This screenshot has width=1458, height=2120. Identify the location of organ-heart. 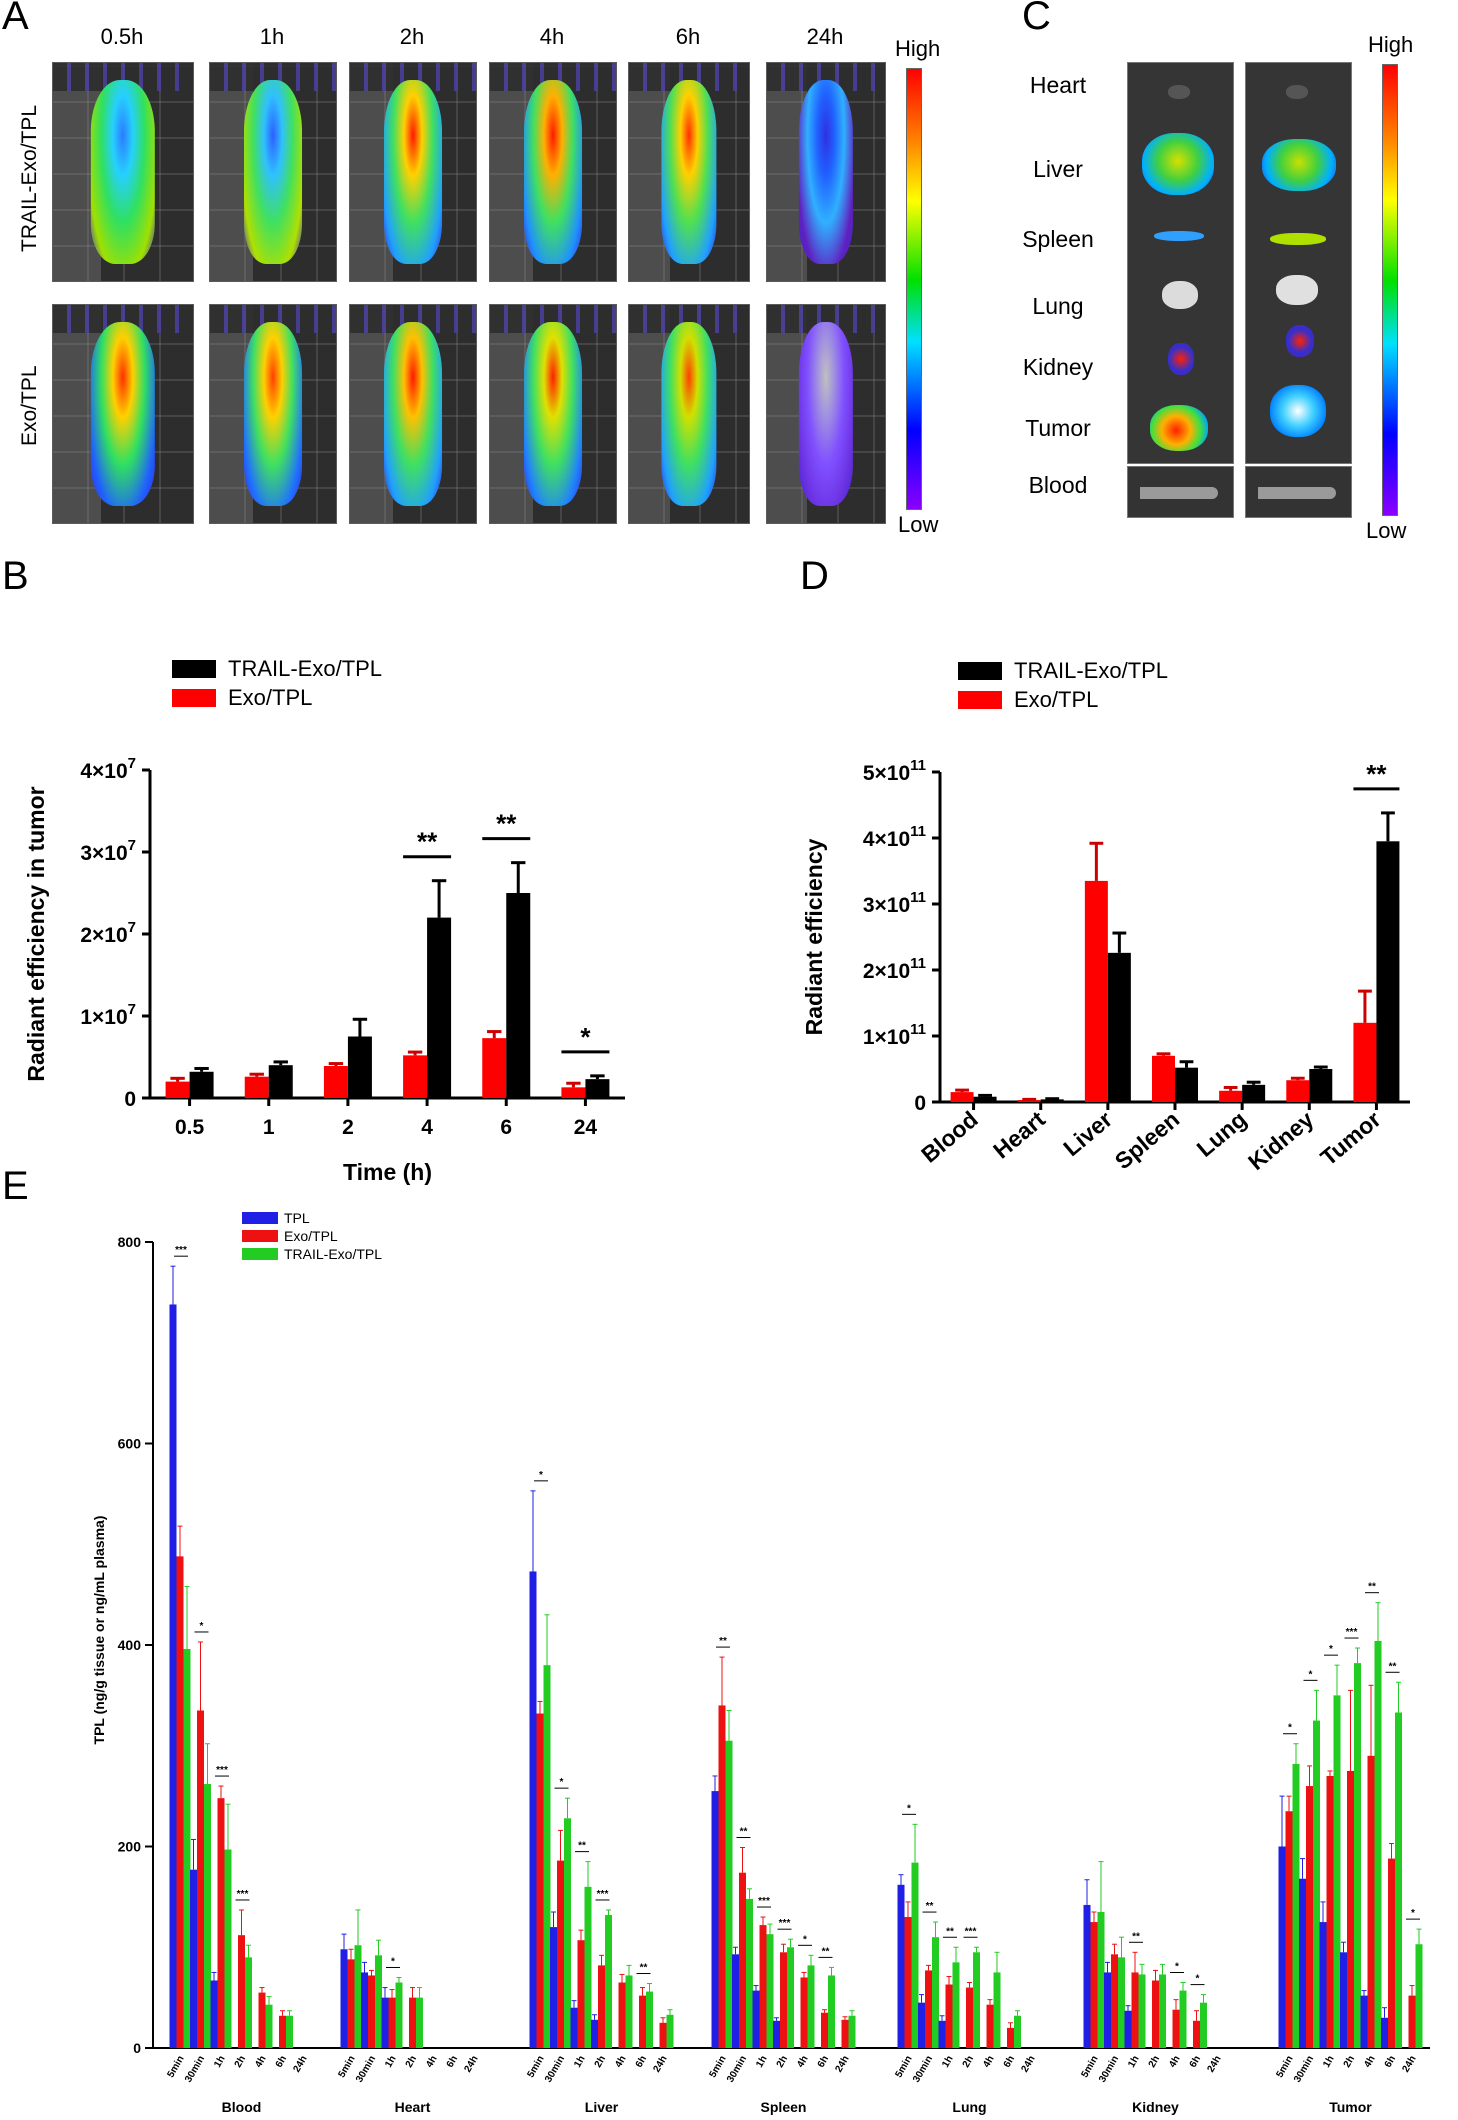
(1179, 92).